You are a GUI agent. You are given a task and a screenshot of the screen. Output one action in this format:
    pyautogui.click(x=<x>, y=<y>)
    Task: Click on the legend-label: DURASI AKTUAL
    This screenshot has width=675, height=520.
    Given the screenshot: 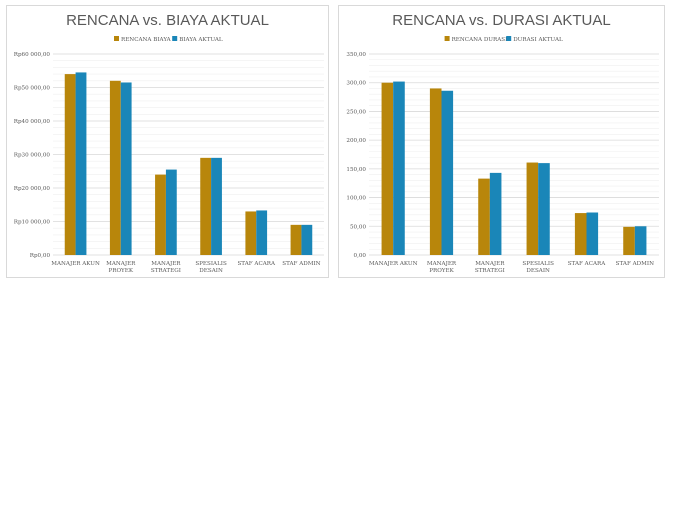 What is the action you would take?
    pyautogui.click(x=538, y=40)
    